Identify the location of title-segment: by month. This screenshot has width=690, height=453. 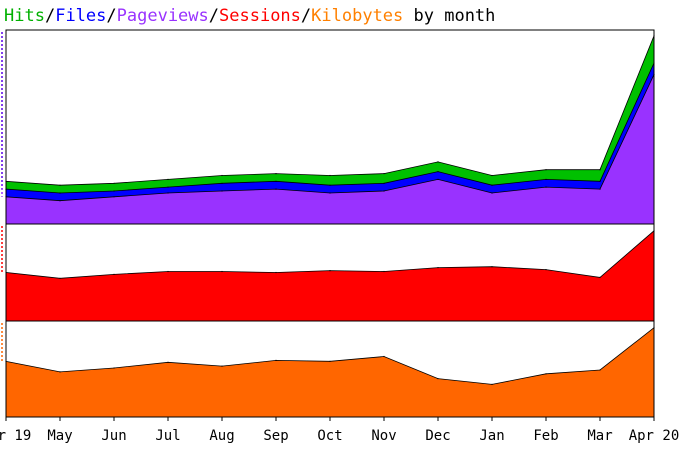
(449, 16).